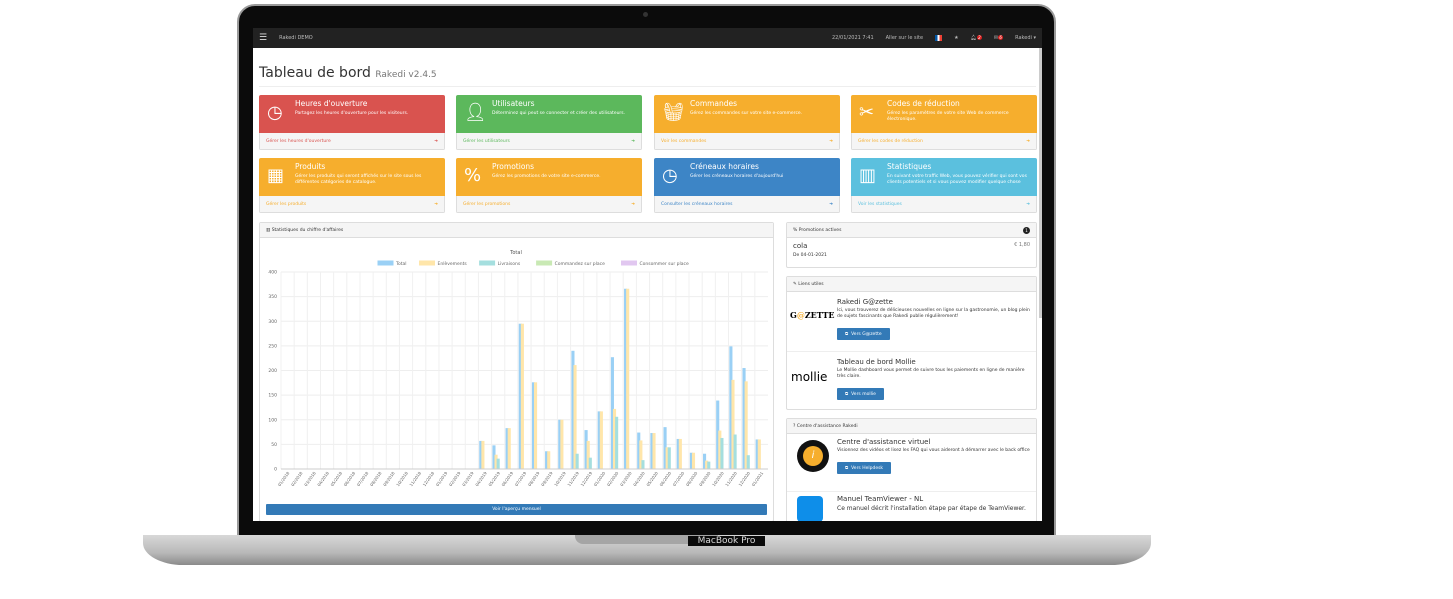 This screenshot has height=599, width=1453. I want to click on card-link: Gérer les promotions ➜, so click(549, 204).